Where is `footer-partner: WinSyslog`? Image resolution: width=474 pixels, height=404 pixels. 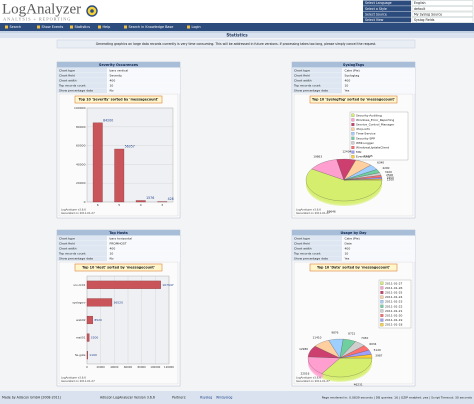
footer-partner: WinSyslog is located at coordinates (224, 398).